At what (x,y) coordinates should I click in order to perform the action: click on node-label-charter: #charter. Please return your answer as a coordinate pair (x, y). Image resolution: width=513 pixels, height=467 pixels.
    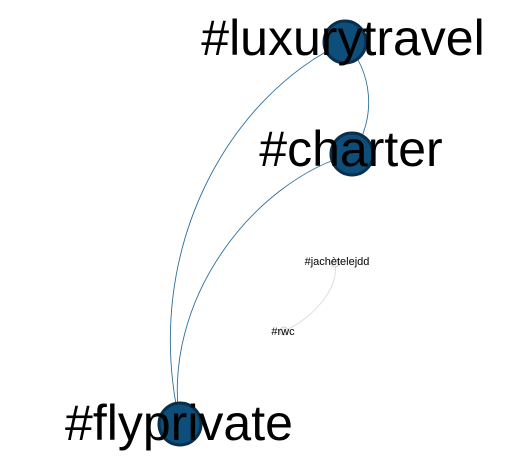
    Looking at the image, I should click on (350, 149).